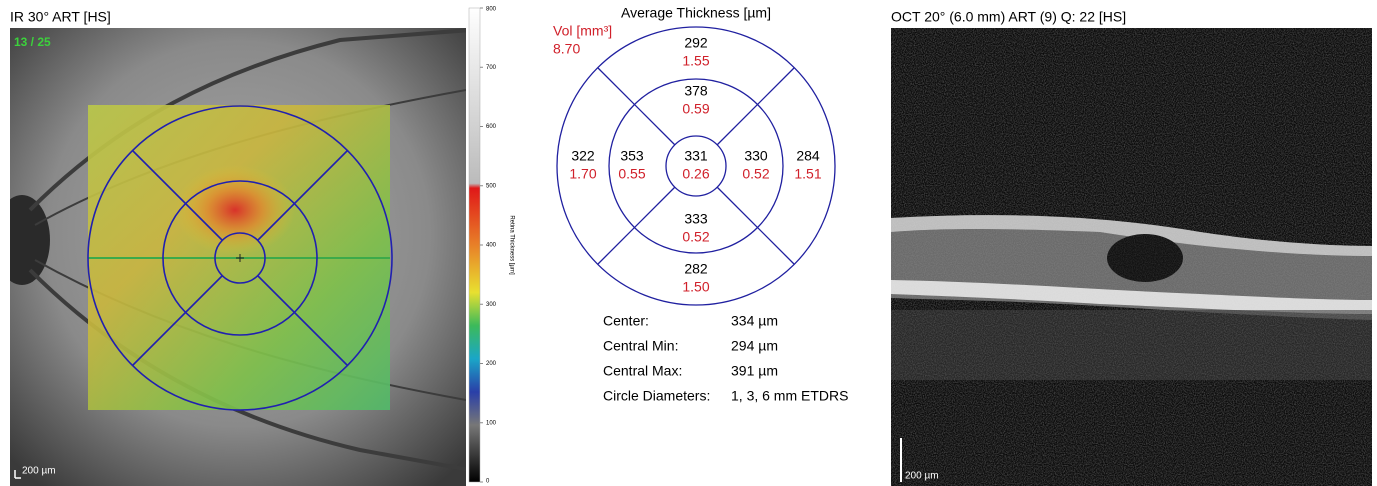 This screenshot has width=1377, height=486. Describe the element at coordinates (626, 321) in the screenshot. I see `stat-label: Center:` at that location.